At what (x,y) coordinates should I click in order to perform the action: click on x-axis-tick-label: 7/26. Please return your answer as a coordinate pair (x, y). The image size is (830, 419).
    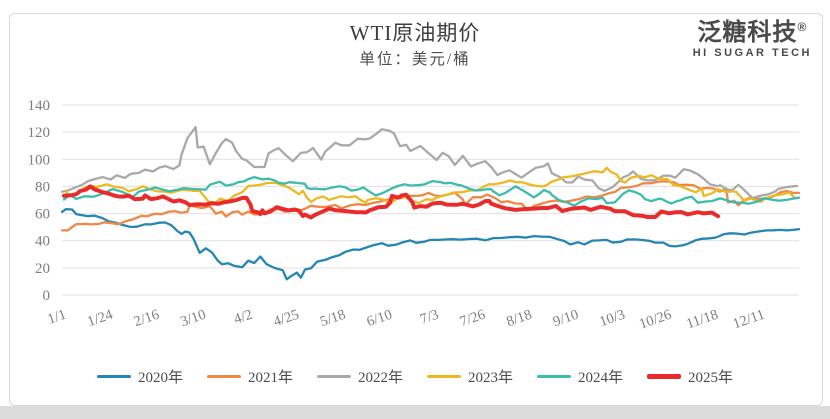
    Looking at the image, I should click on (473, 319).